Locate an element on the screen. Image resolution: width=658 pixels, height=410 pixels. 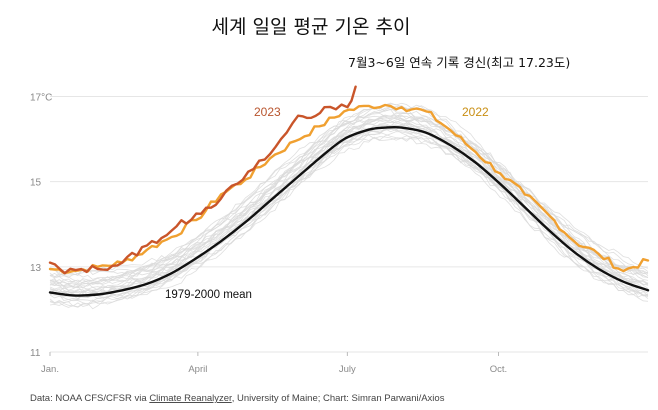
series-label-2022: 2022 is located at coordinates (475, 112).